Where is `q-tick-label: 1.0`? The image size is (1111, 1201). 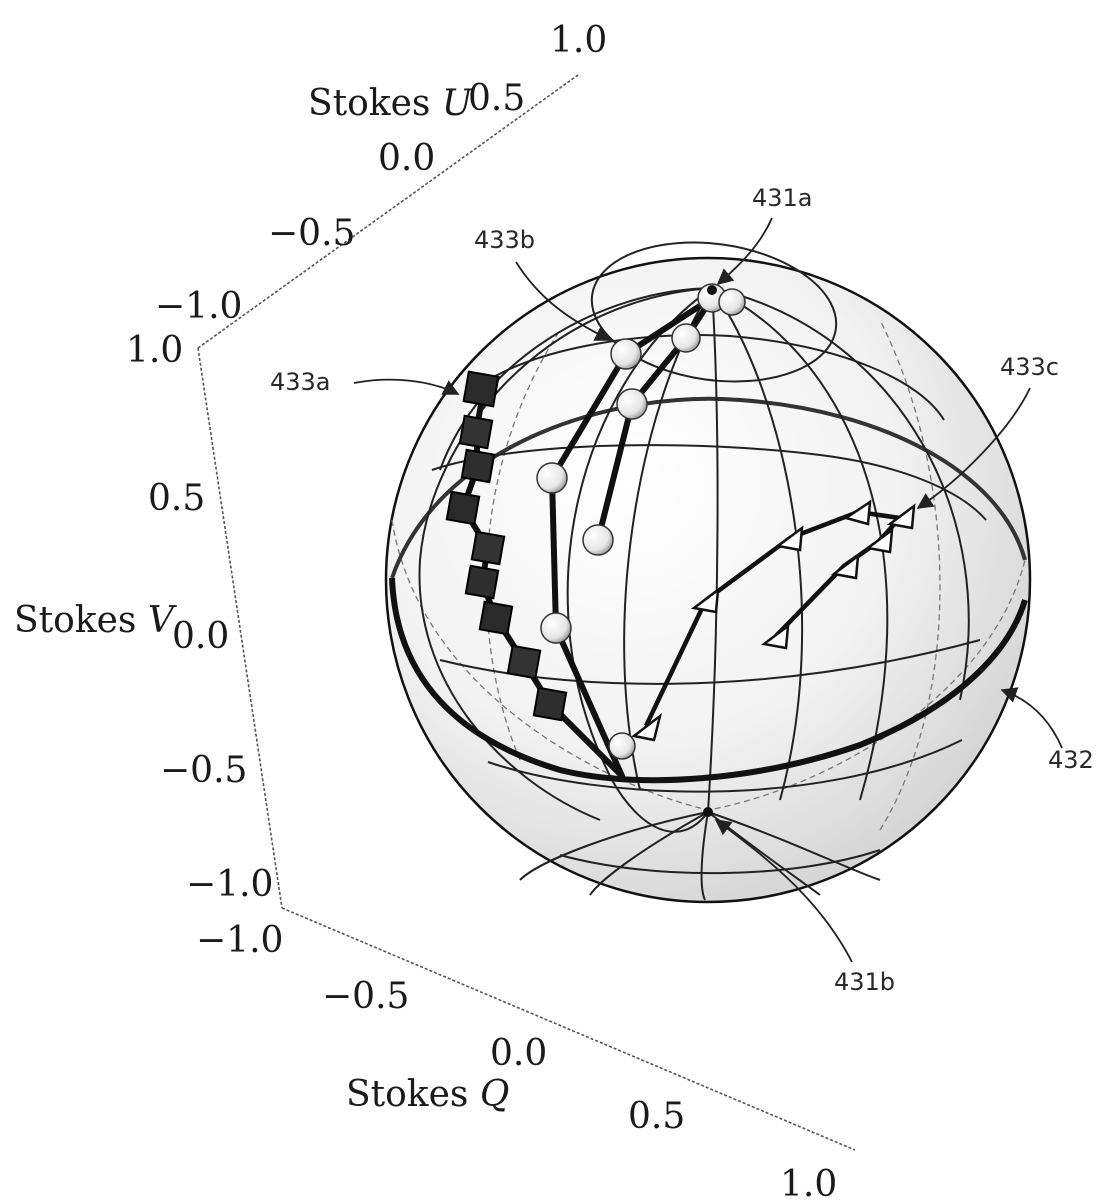 q-tick-label: 1.0 is located at coordinates (808, 1182).